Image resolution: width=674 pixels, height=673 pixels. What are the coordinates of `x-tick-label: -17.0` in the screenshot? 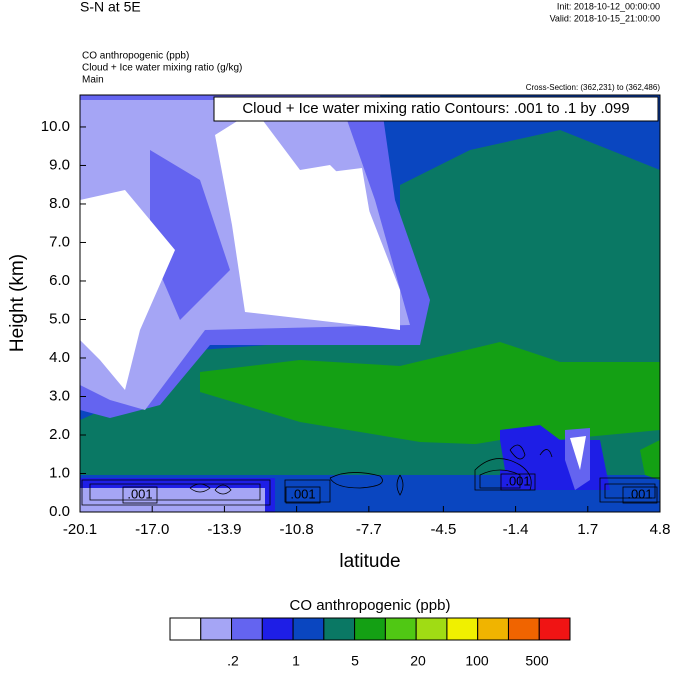 It's located at (152, 529).